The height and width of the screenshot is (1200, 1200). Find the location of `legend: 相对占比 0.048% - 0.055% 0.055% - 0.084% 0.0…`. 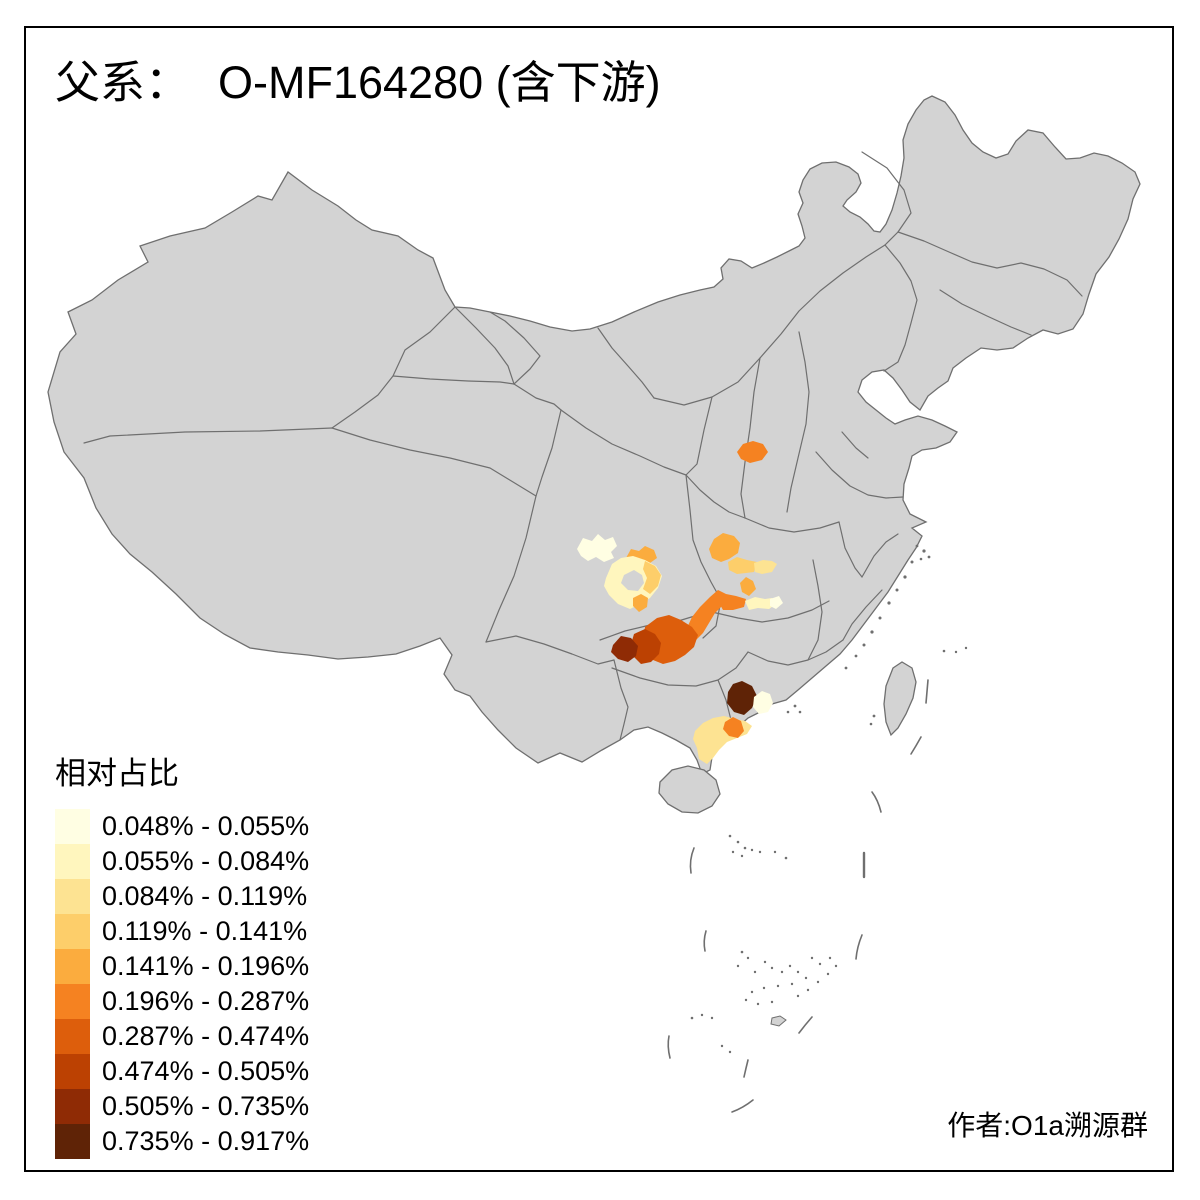

legend: 相对占比 0.048% - 0.055% 0.055% - 0.084% 0.0… is located at coordinates (182, 953).